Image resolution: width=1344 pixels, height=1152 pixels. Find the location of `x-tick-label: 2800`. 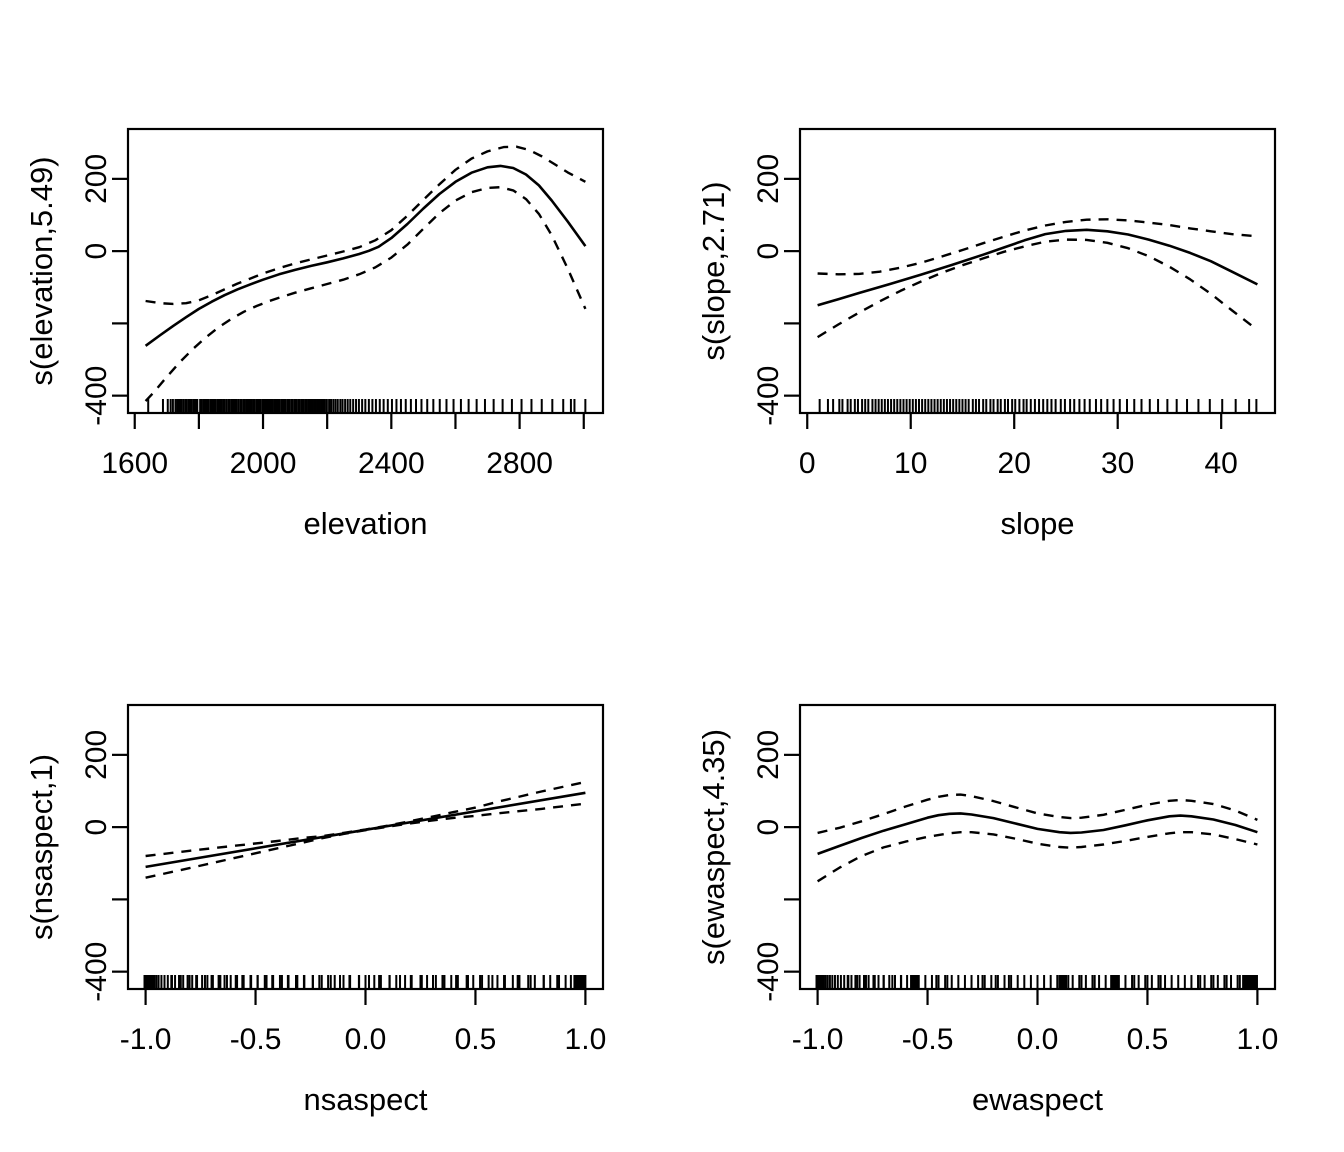

x-tick-label: 2800 is located at coordinates (519, 463).